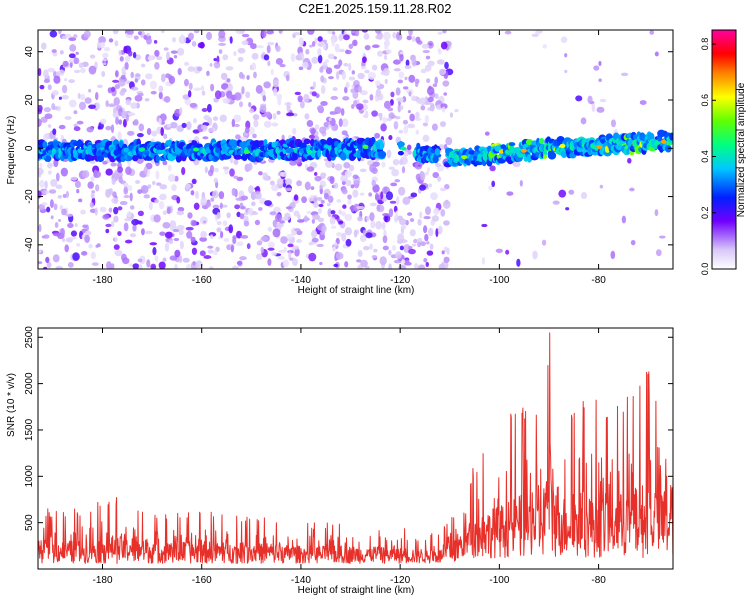 This screenshot has width=750, height=600. I want to click on snr-x-tick-label: -140, so click(301, 580).